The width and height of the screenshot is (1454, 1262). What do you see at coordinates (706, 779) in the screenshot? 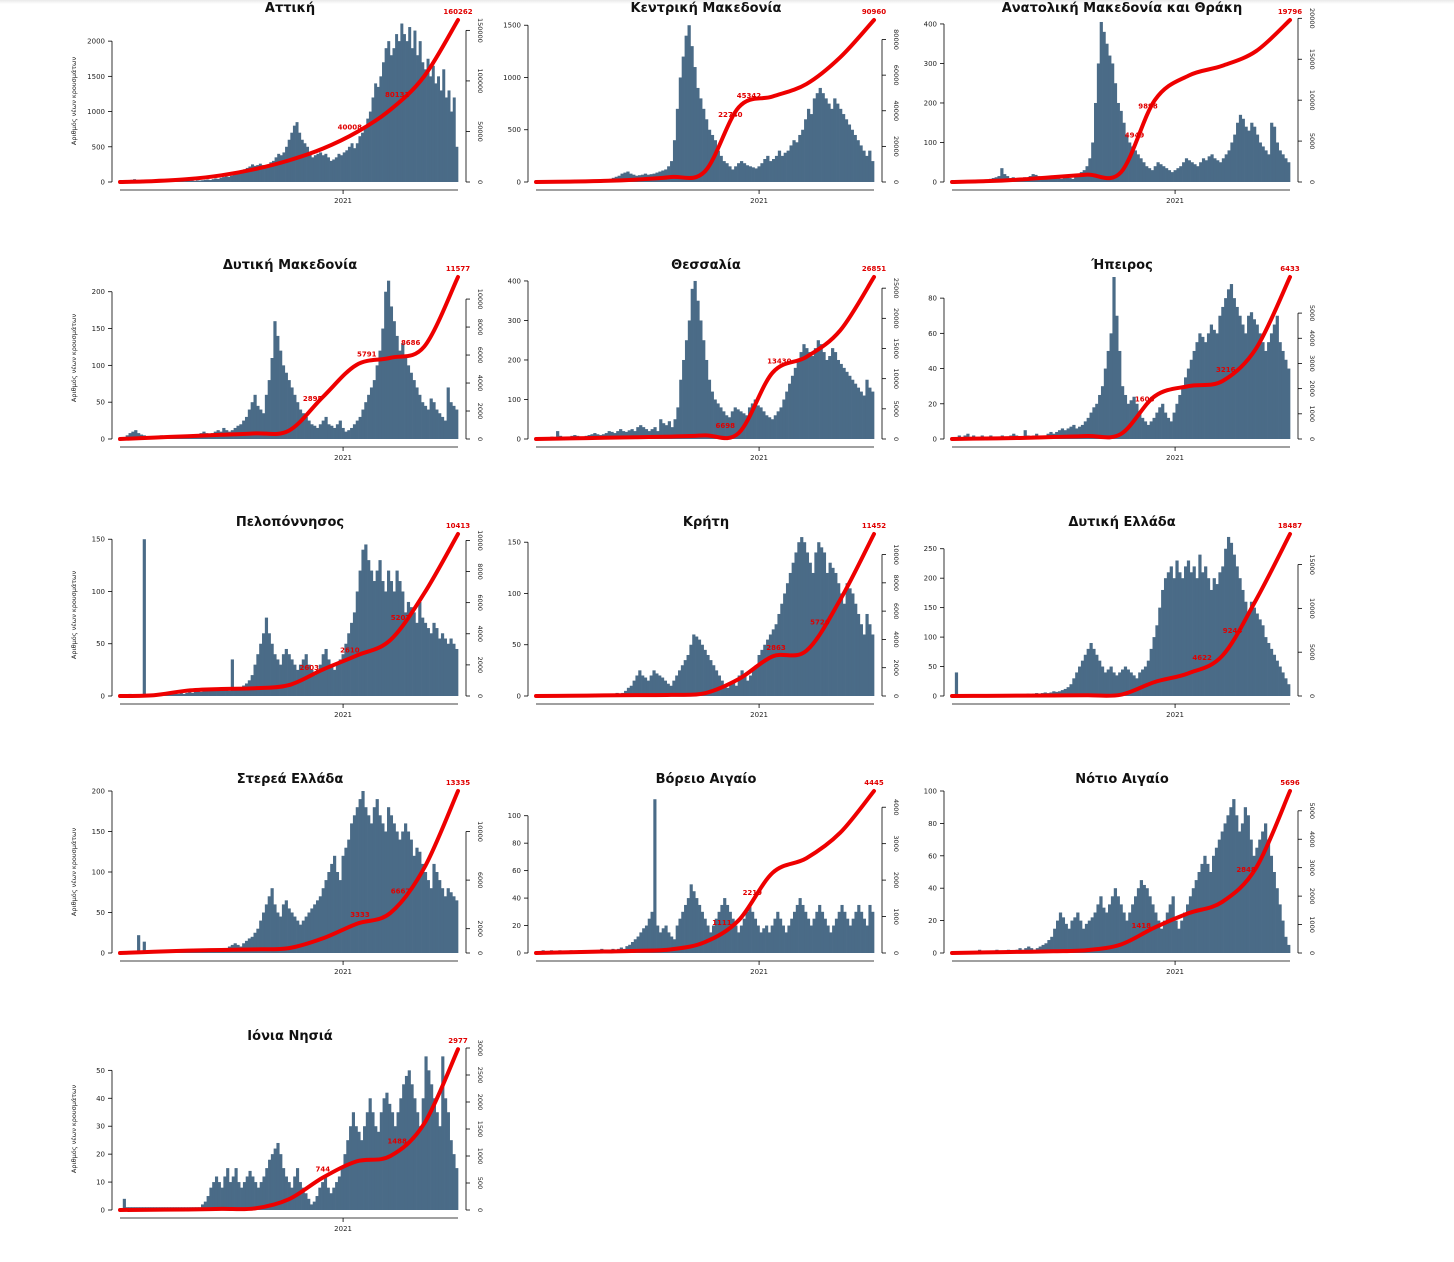
I see `chart-title: Βόρειο Αιγαίο` at bounding box center [706, 779].